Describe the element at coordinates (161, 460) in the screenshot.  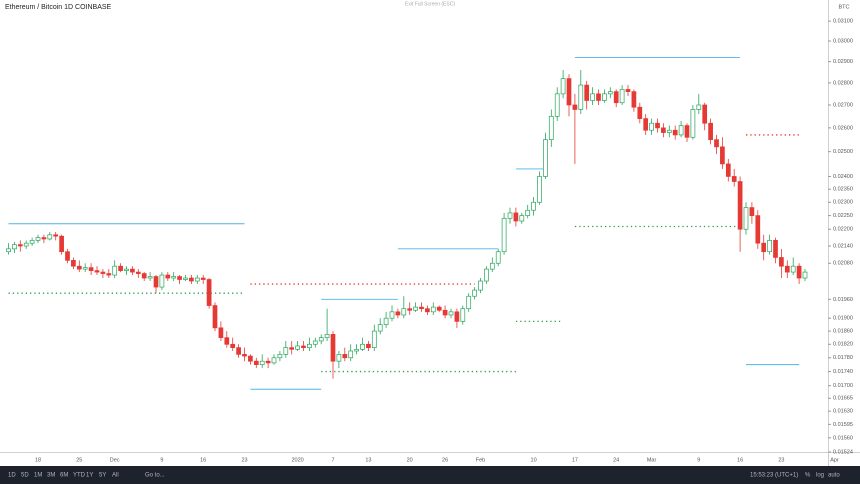
I see `x-tick-label: 9` at that location.